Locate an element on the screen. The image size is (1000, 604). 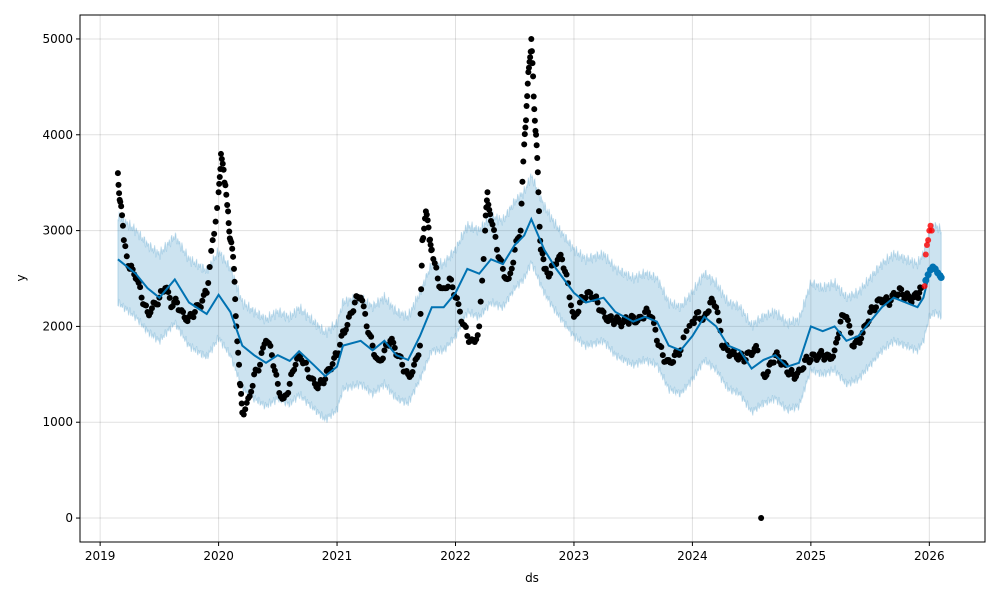
forecast-points is located at coordinates (933, 273).